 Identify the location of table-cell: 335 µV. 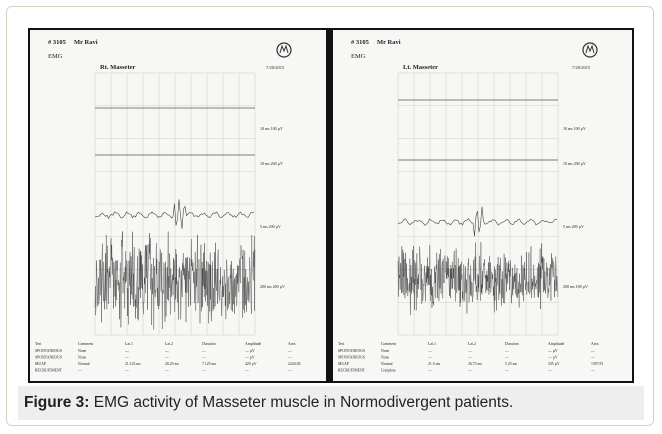
(554, 364).